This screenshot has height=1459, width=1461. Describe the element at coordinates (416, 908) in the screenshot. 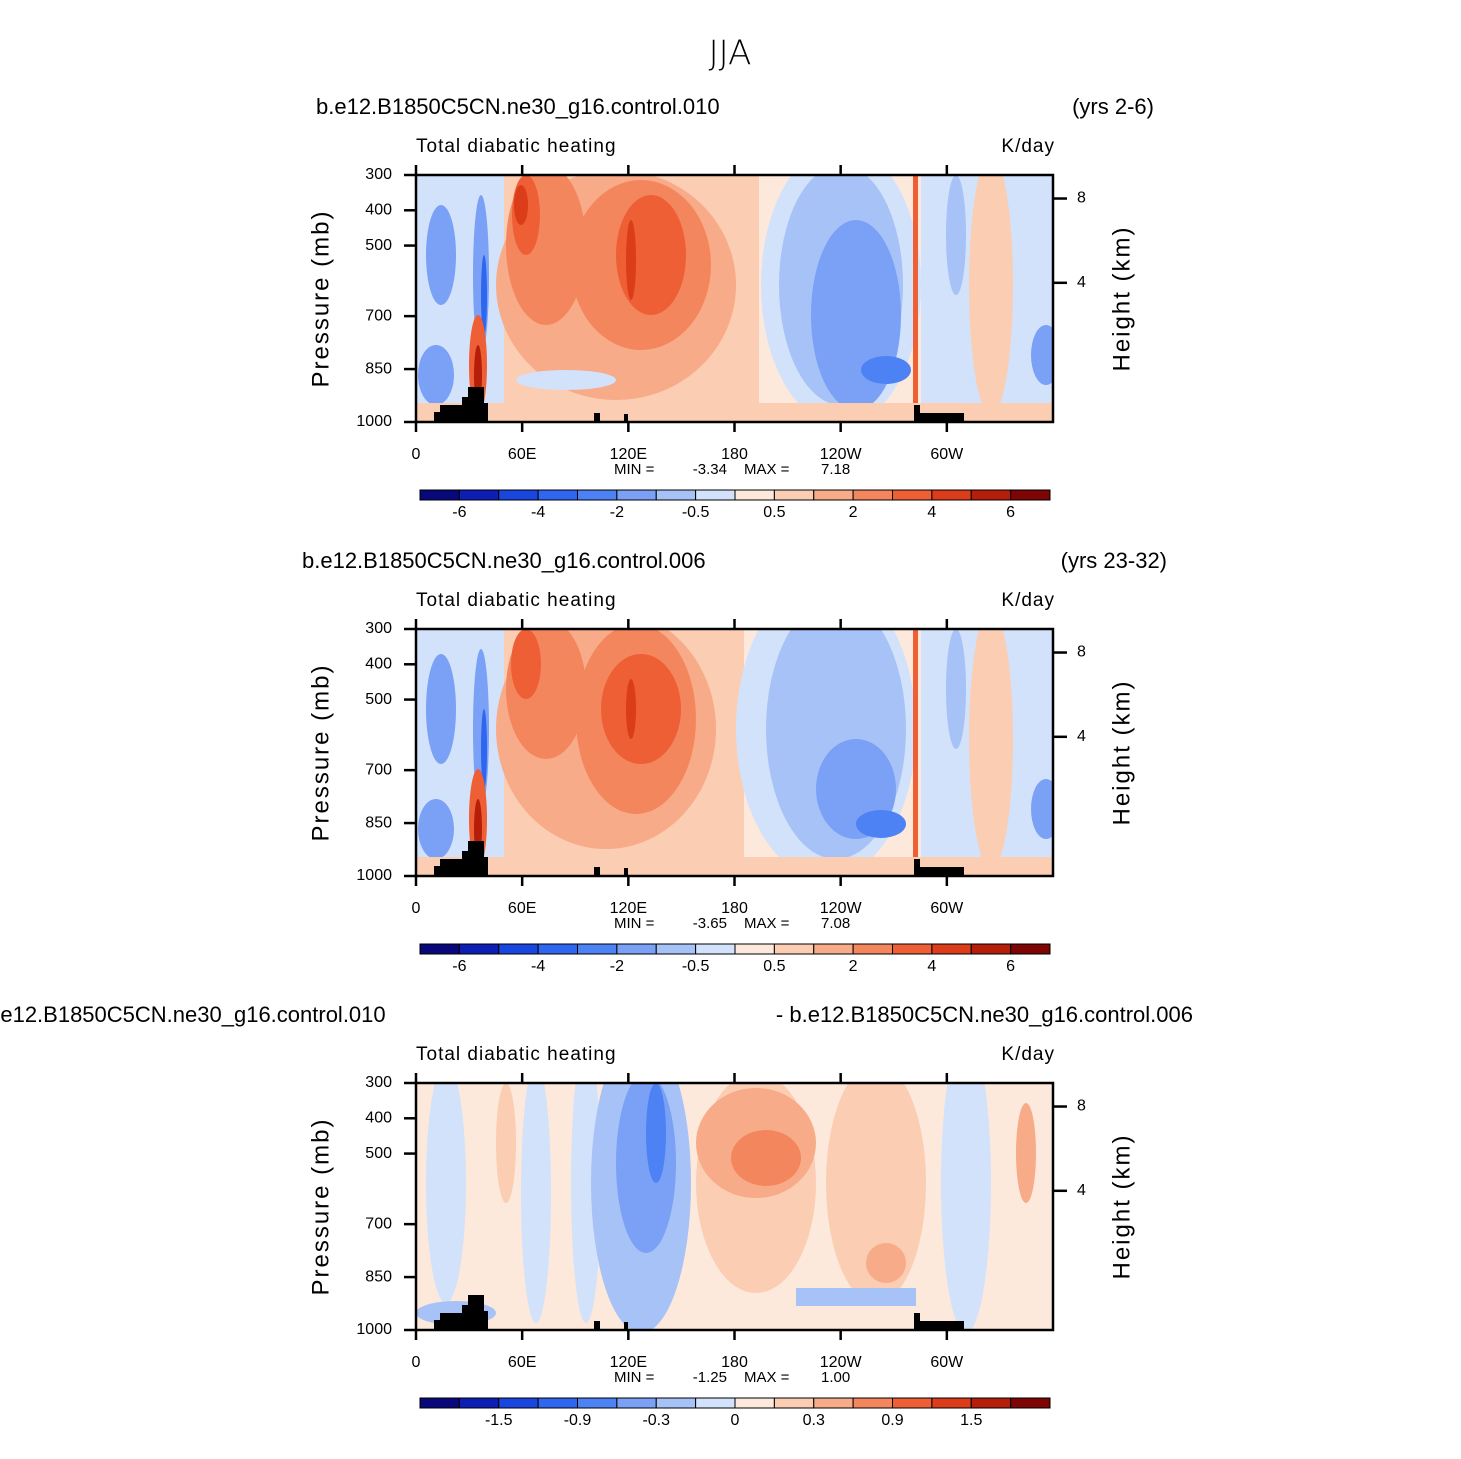

I see `x-tick-label: 0` at that location.